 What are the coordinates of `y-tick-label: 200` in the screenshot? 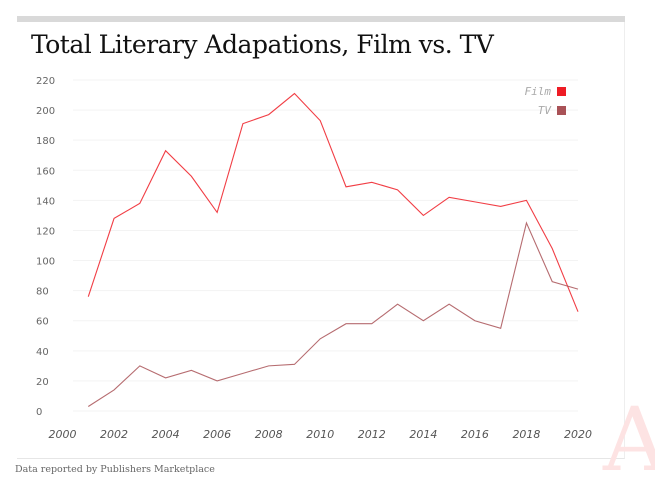 It's located at (45, 111).